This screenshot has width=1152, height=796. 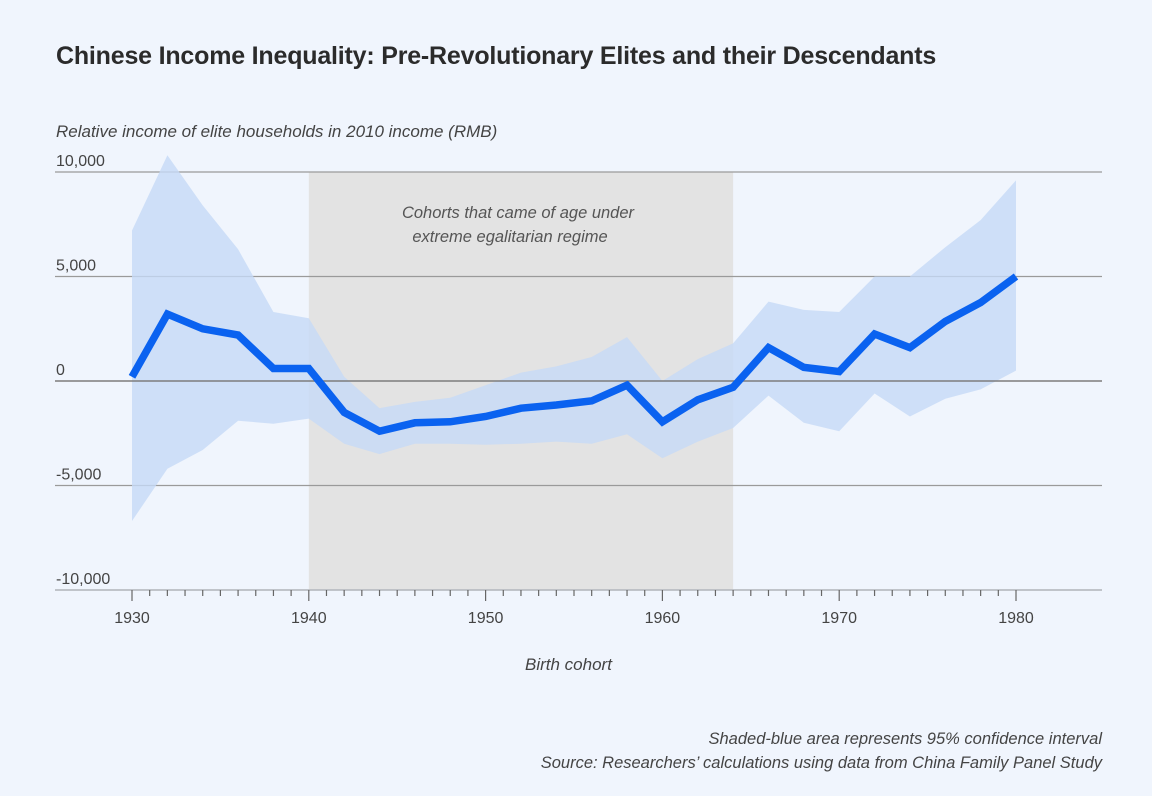 I want to click on y-tick-label: 5,000, so click(x=76, y=266).